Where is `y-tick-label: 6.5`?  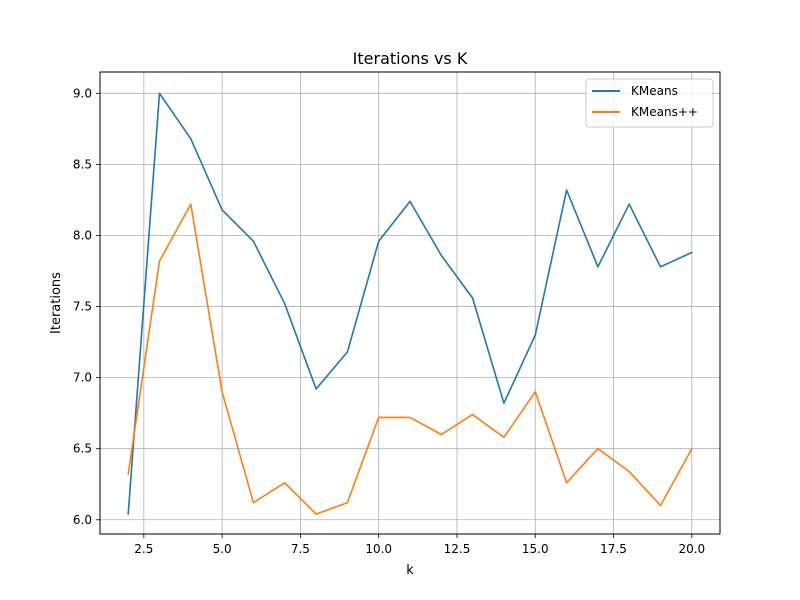
y-tick-label: 6.5 is located at coordinates (82, 449).